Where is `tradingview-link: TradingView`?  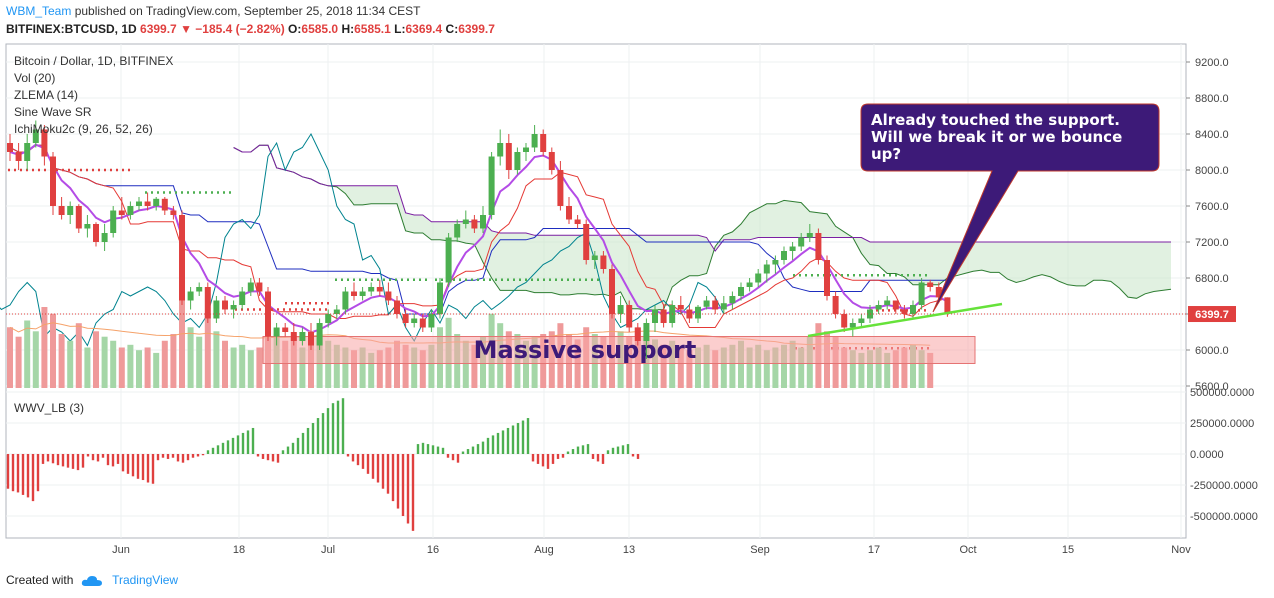
tradingview-link: TradingView is located at coordinates (145, 580).